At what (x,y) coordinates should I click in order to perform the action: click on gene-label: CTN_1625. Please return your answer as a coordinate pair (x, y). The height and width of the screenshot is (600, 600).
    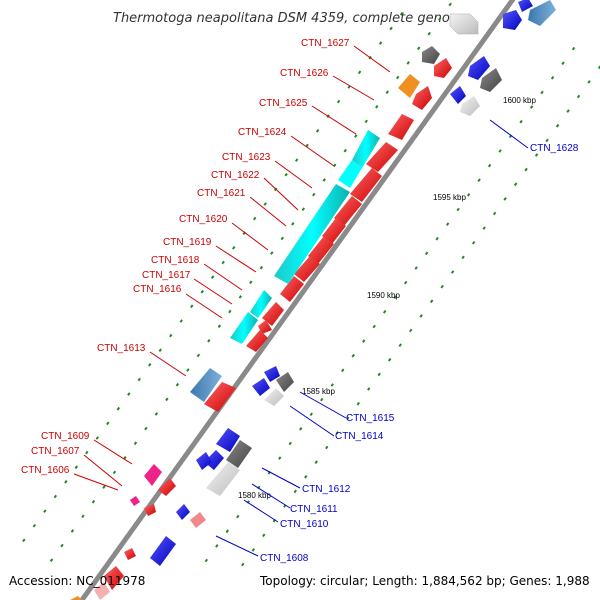
    Looking at the image, I should click on (283, 103).